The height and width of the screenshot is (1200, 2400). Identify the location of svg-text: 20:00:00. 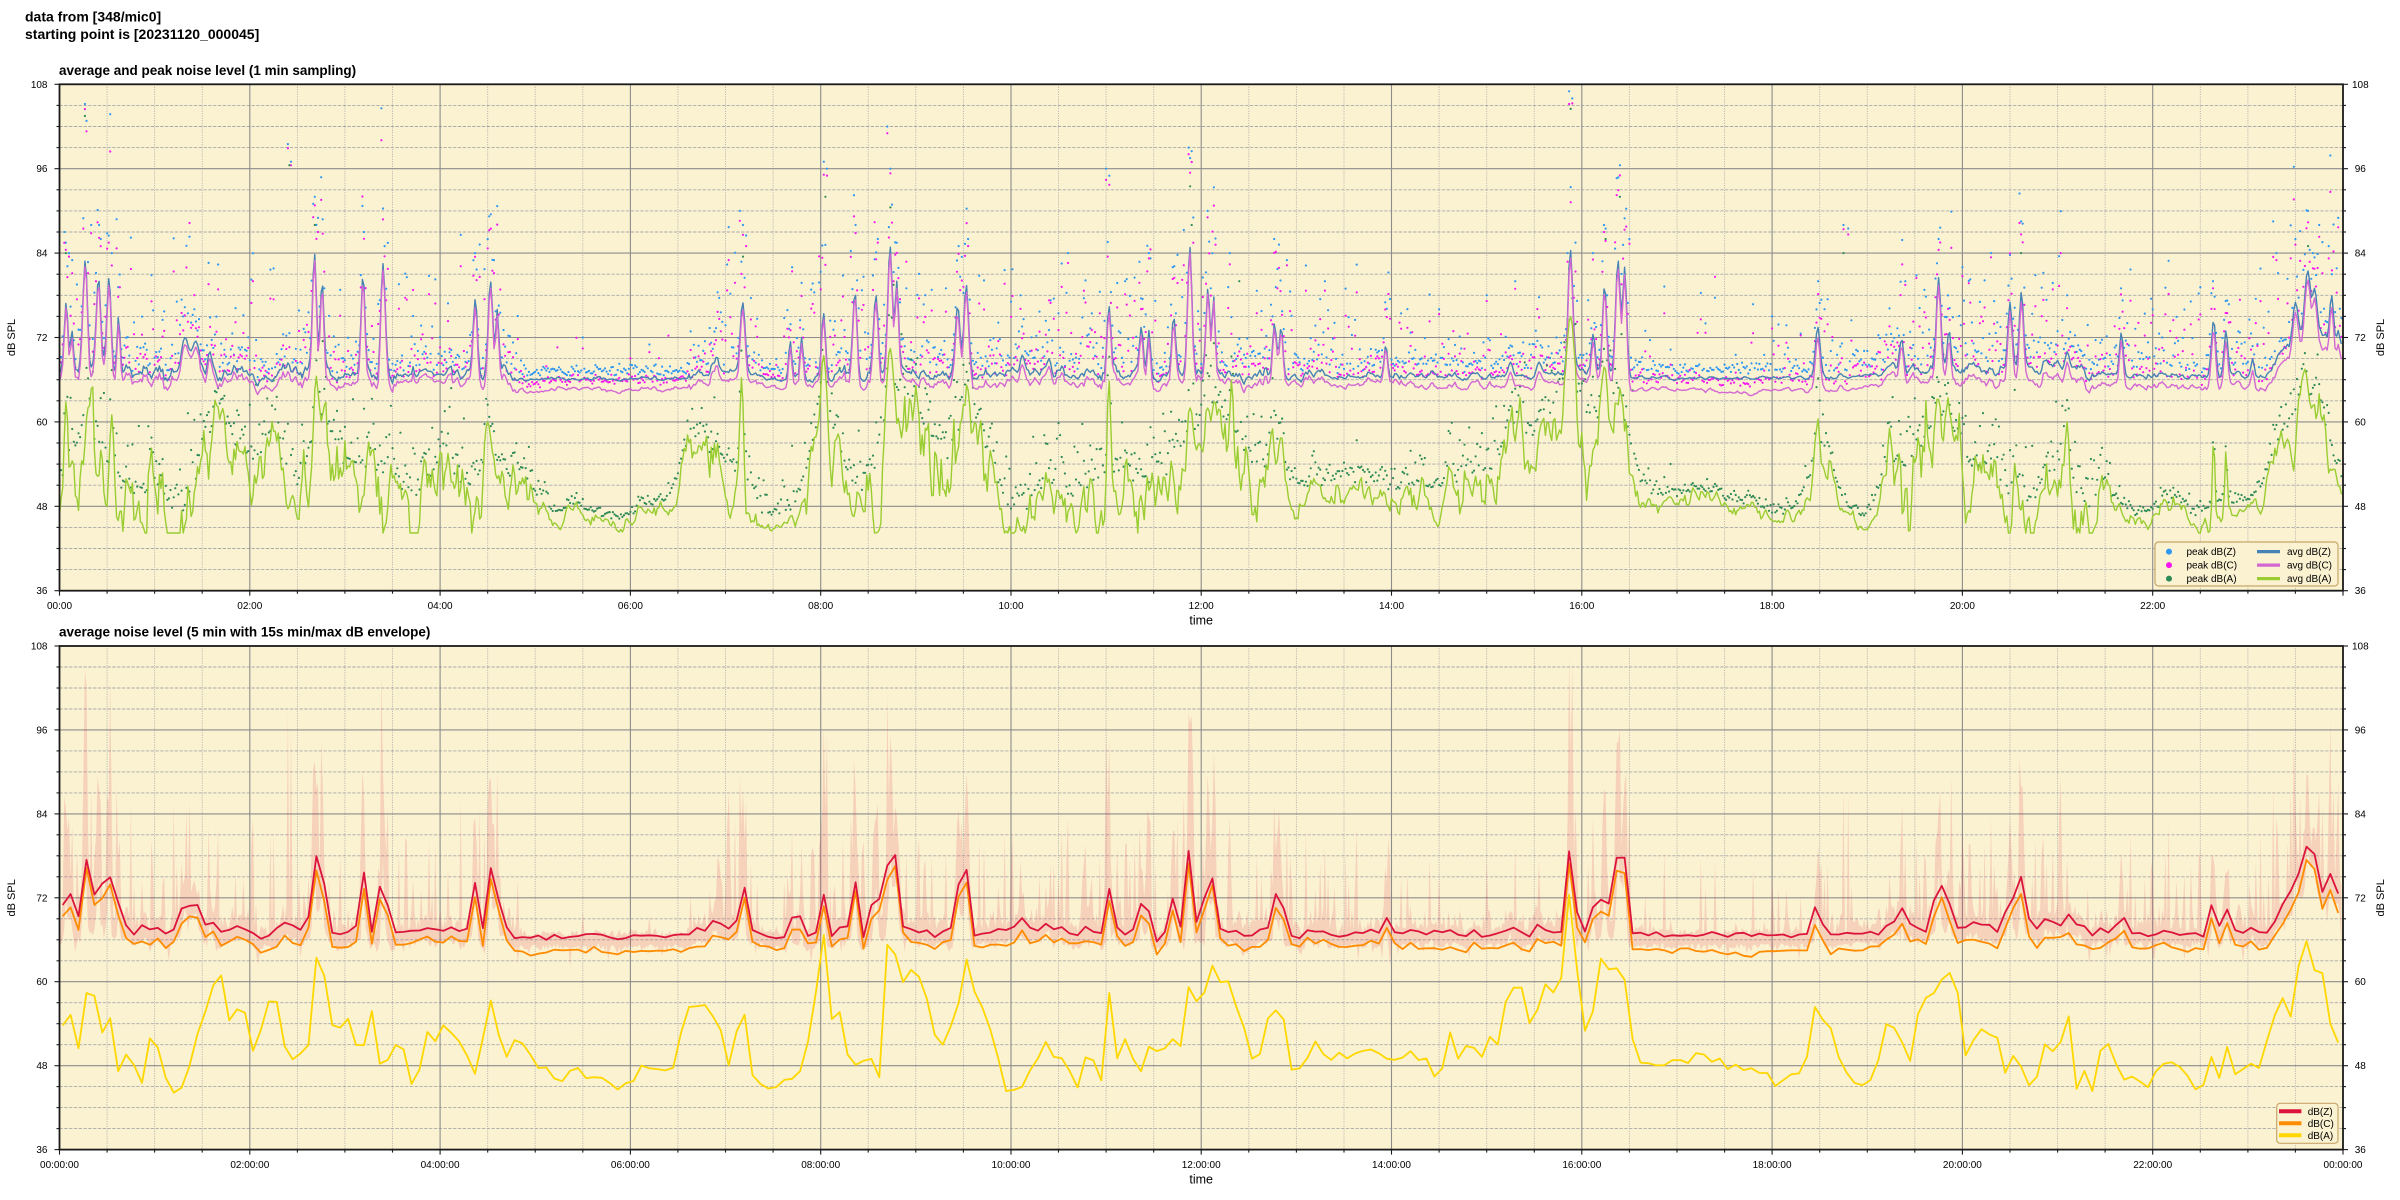
(1962, 1165).